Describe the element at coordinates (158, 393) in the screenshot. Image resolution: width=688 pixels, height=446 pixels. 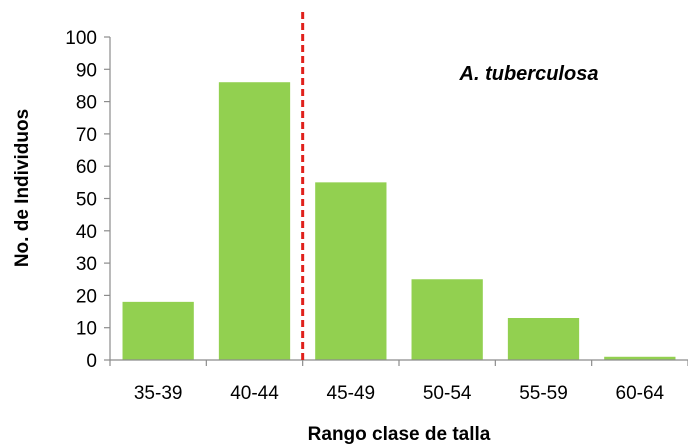
I see `x-tick-label: 35-39` at that location.